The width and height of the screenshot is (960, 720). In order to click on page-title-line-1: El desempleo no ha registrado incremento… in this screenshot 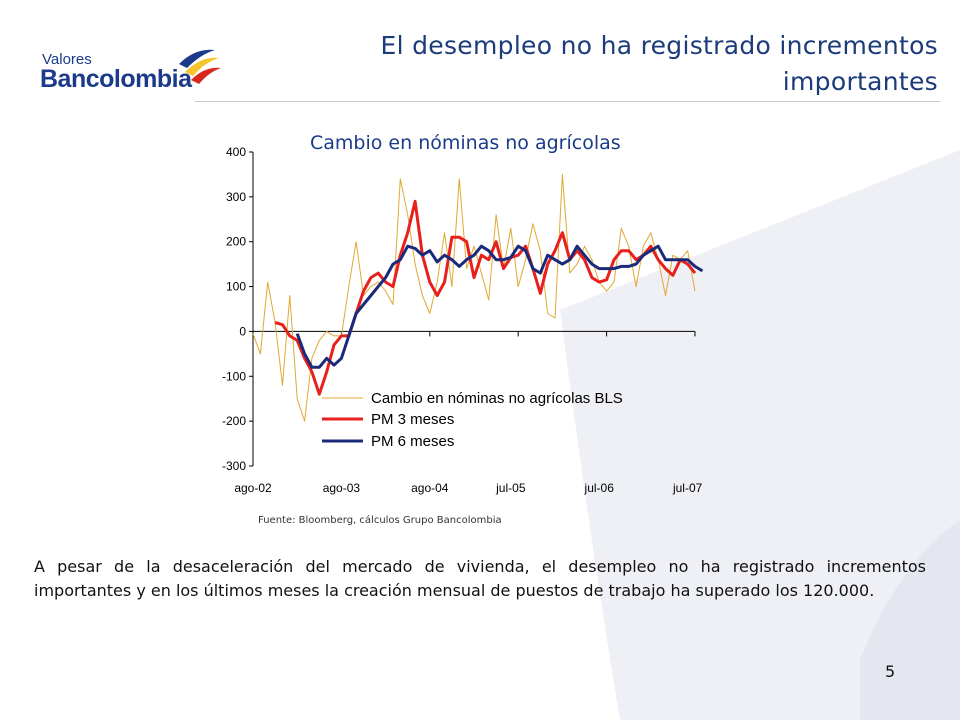, I will do `click(659, 45)`.